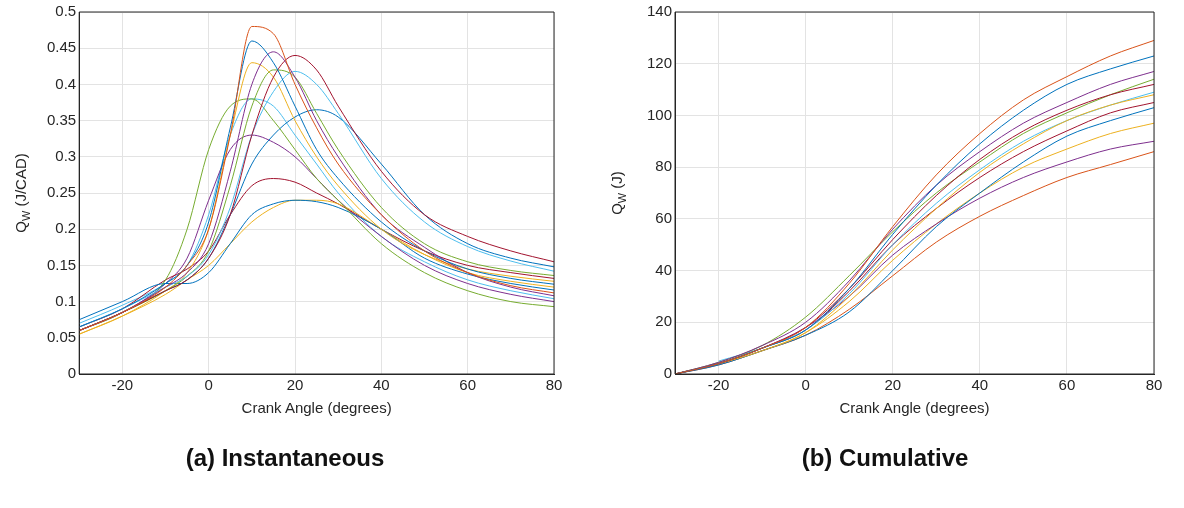  Describe the element at coordinates (61, 119) in the screenshot. I see `y-tick-label: 0.35` at that location.